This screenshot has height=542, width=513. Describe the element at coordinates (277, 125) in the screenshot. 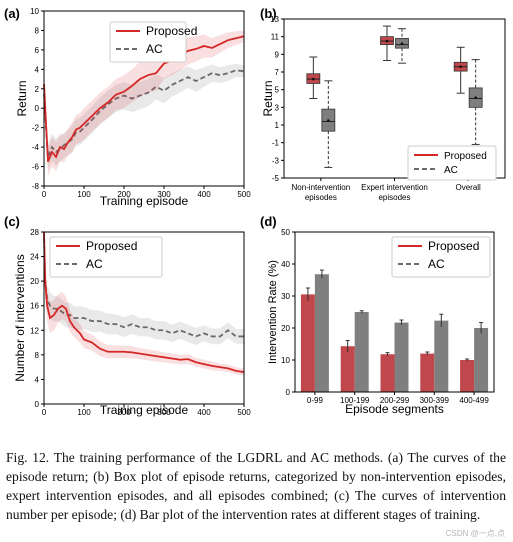

I see `y-tick-label-b: 1` at that location.